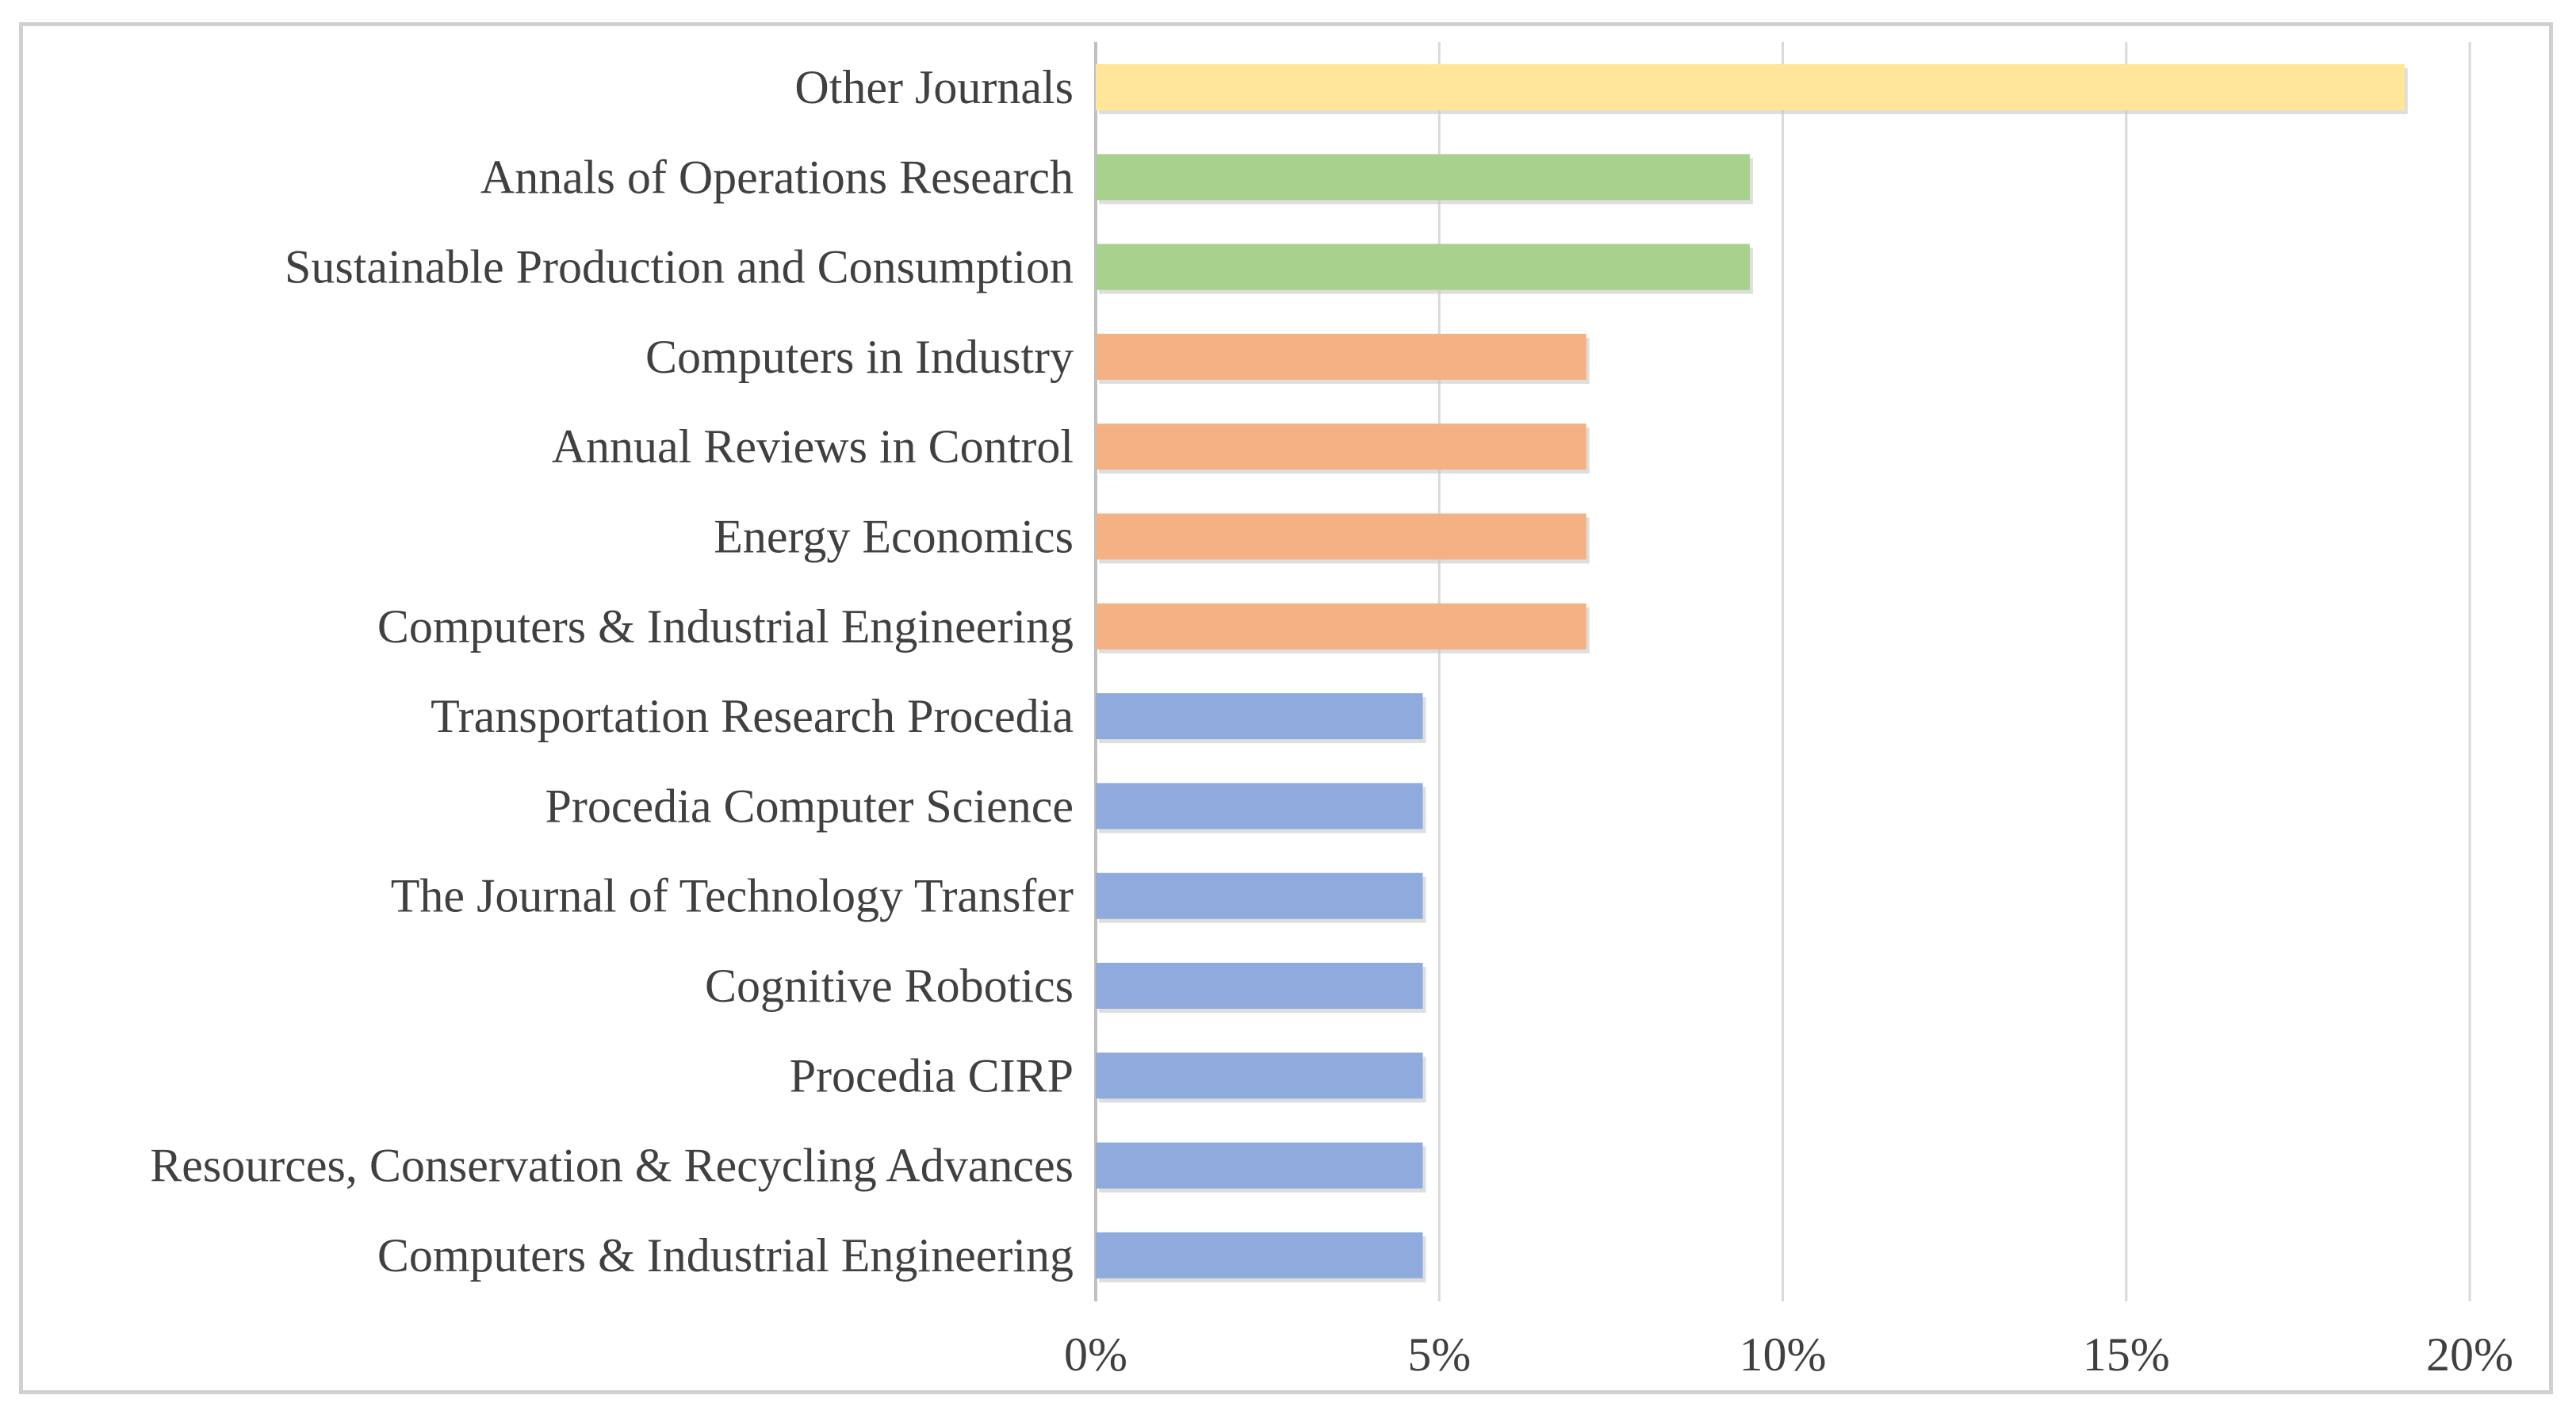 The height and width of the screenshot is (1418, 2576). Describe the element at coordinates (1783, 1354) in the screenshot. I see `x-tick-label: 10%` at that location.